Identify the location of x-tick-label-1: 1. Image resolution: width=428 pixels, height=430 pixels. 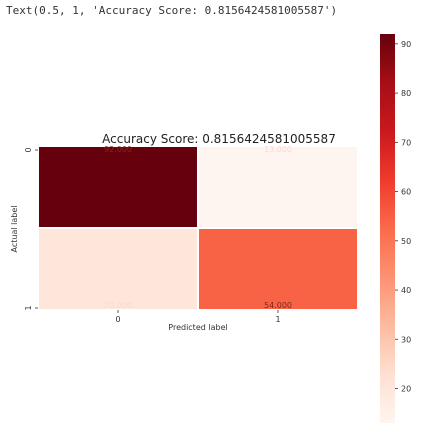
(277, 319).